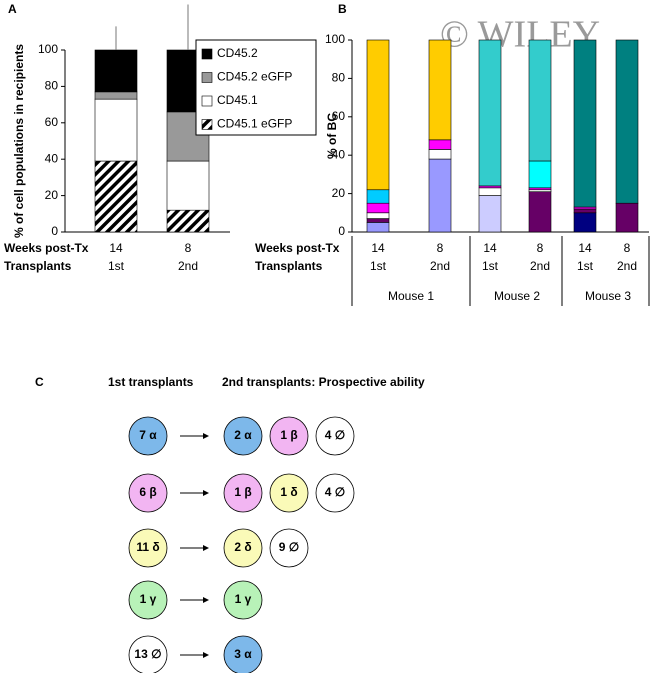 This screenshot has height=673, width=650. What do you see at coordinates (256, 87) in the screenshot?
I see `legend-box` at bounding box center [256, 87].